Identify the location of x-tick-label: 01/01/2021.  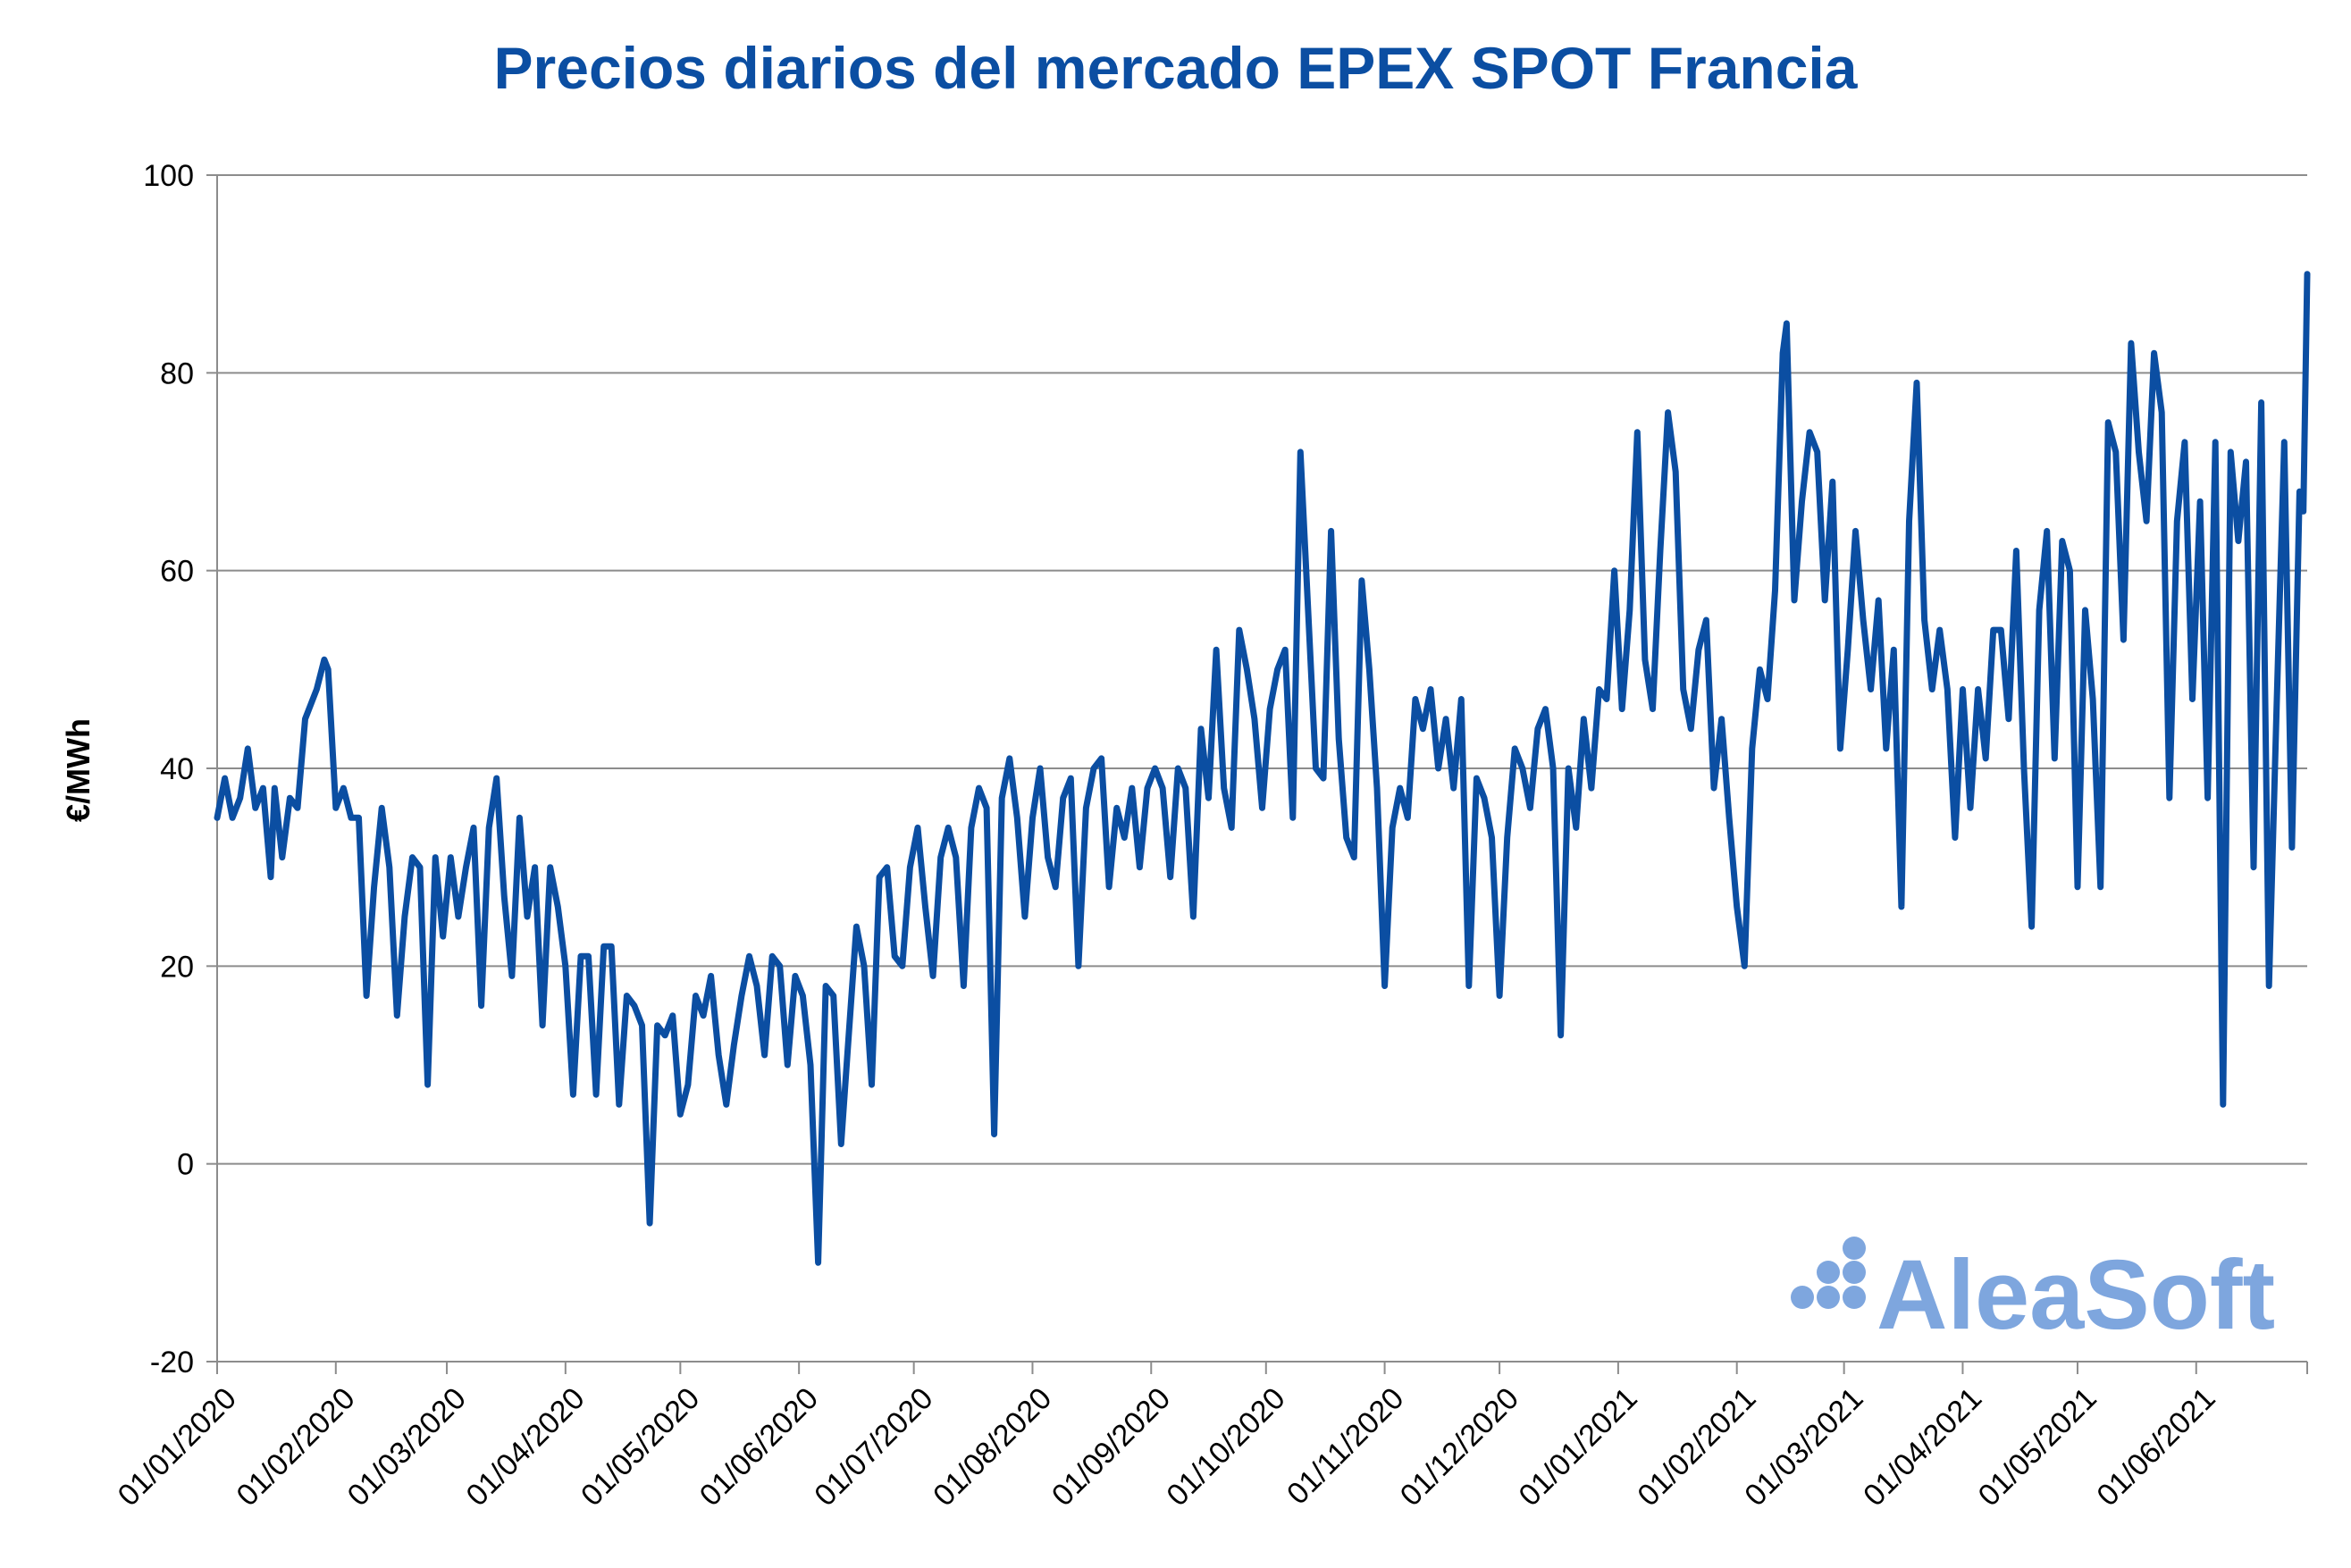
(1578, 1447).